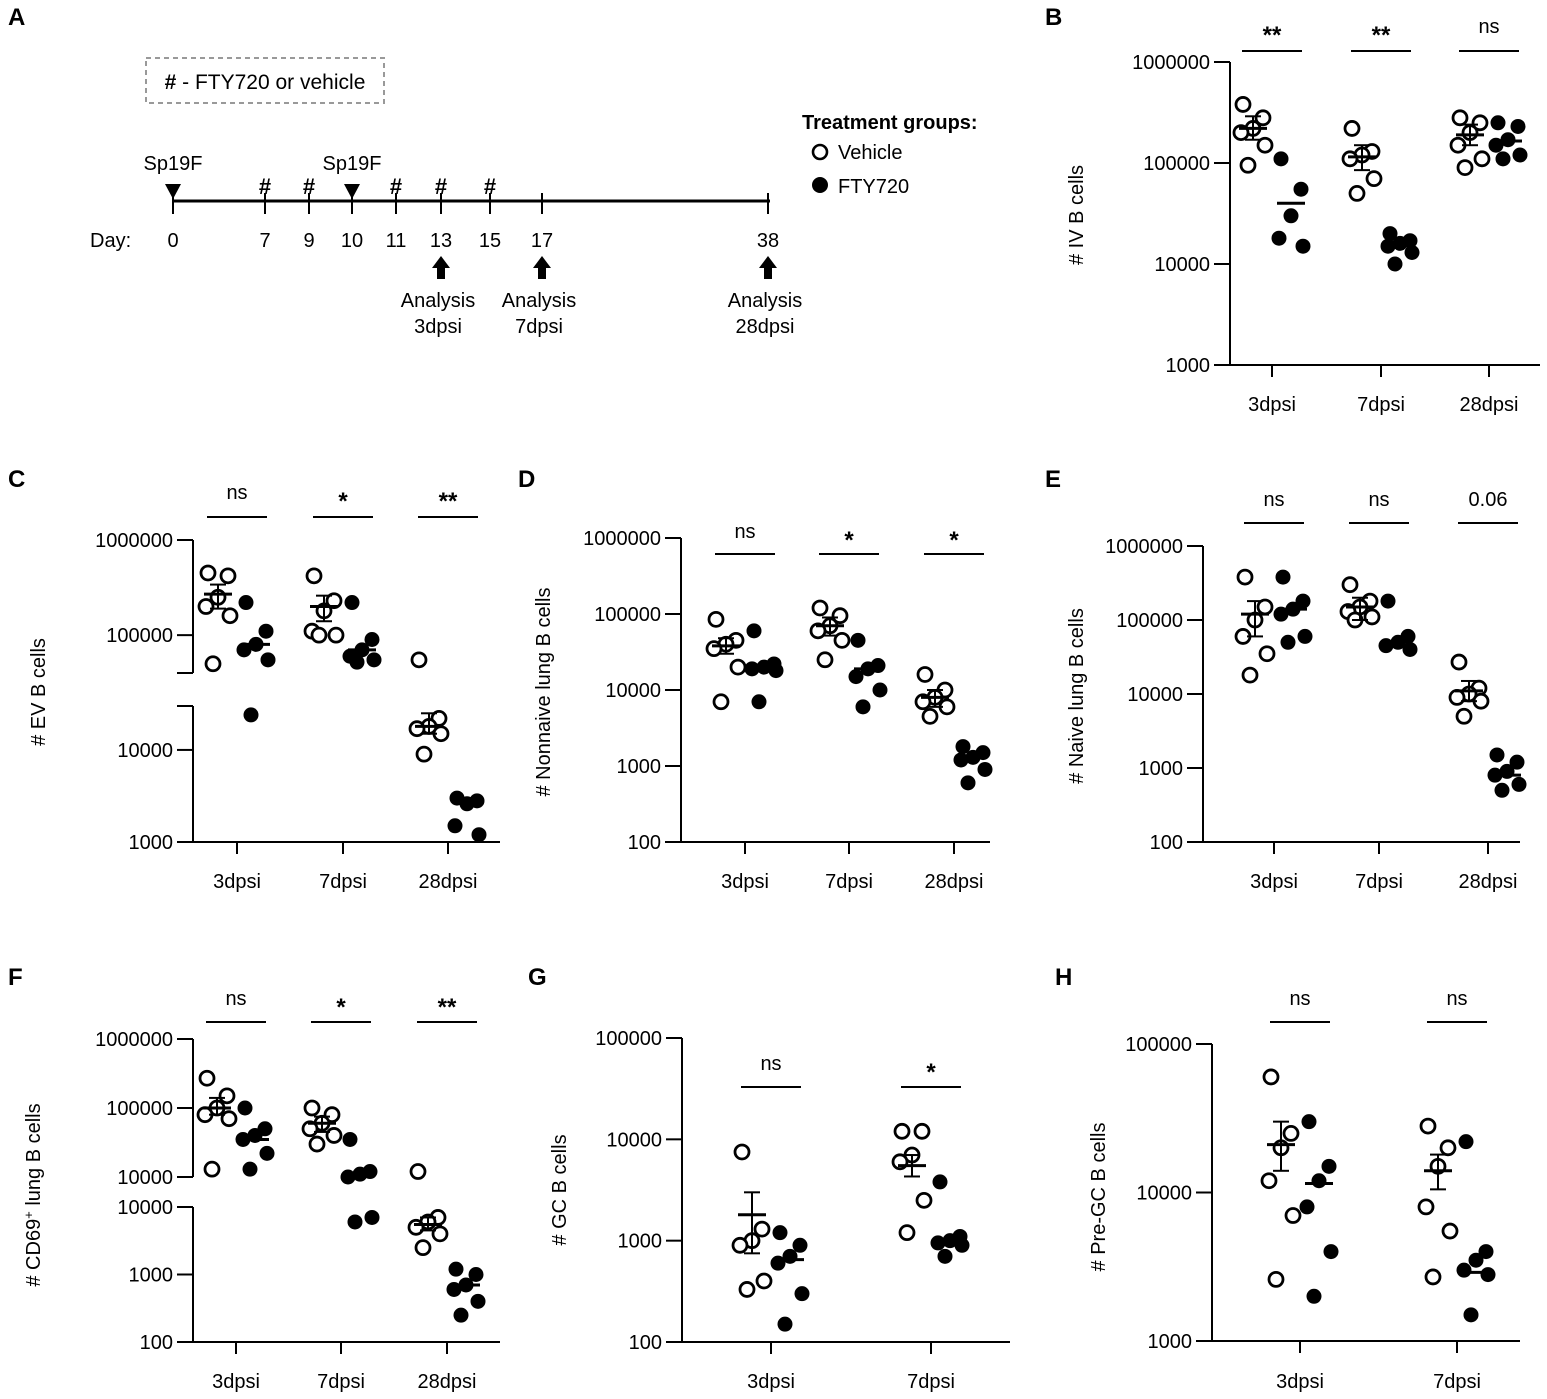  Describe the element at coordinates (870, 153) in the screenshot. I see `legend-vehicle-label: Vehicle` at that location.